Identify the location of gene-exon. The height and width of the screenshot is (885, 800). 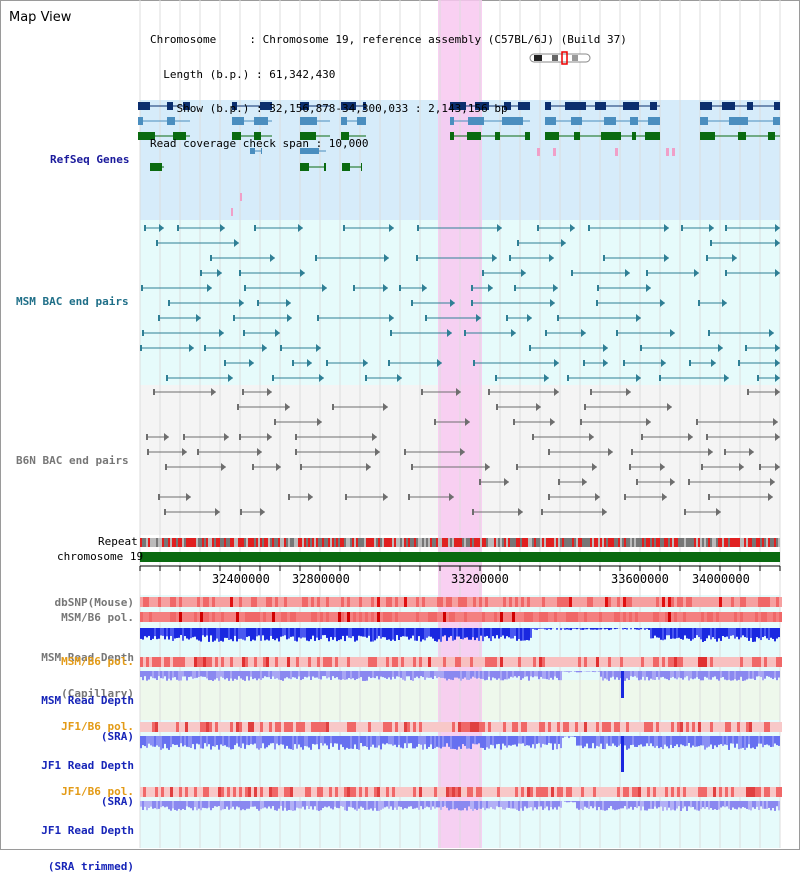
(634, 136).